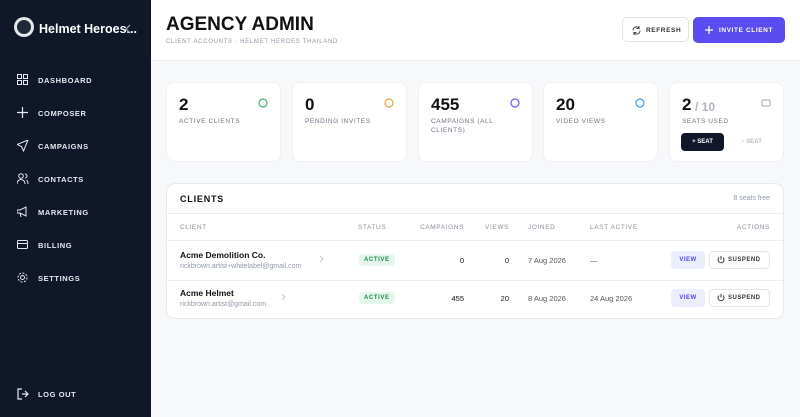  I want to click on nav-label: CAMPAIGNS, so click(63, 146).